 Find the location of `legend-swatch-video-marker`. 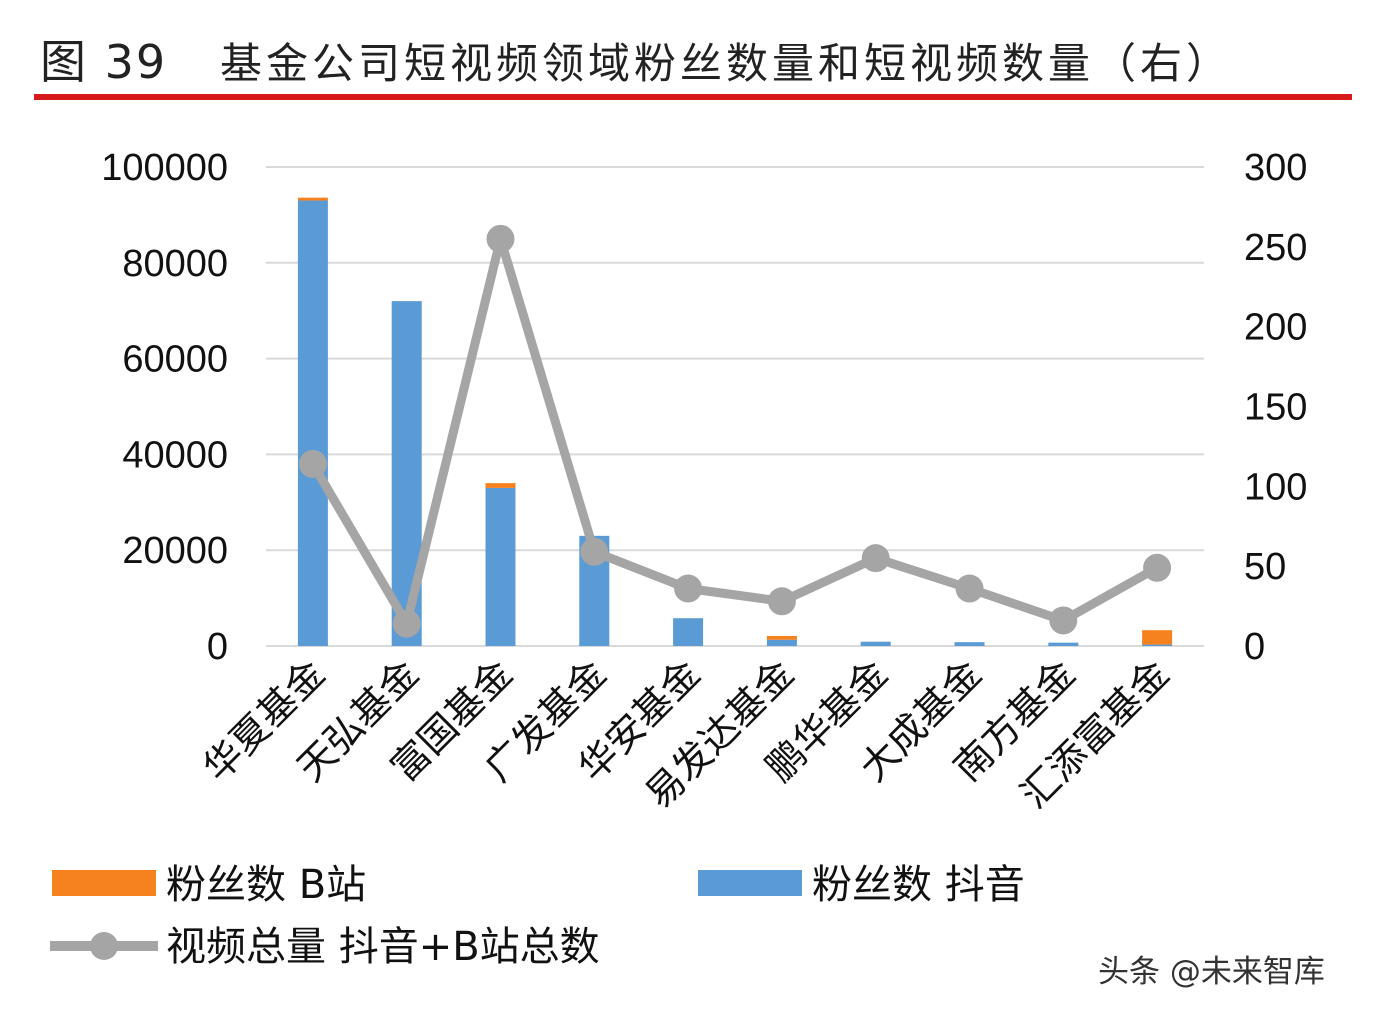

legend-swatch-video-marker is located at coordinates (104, 946).